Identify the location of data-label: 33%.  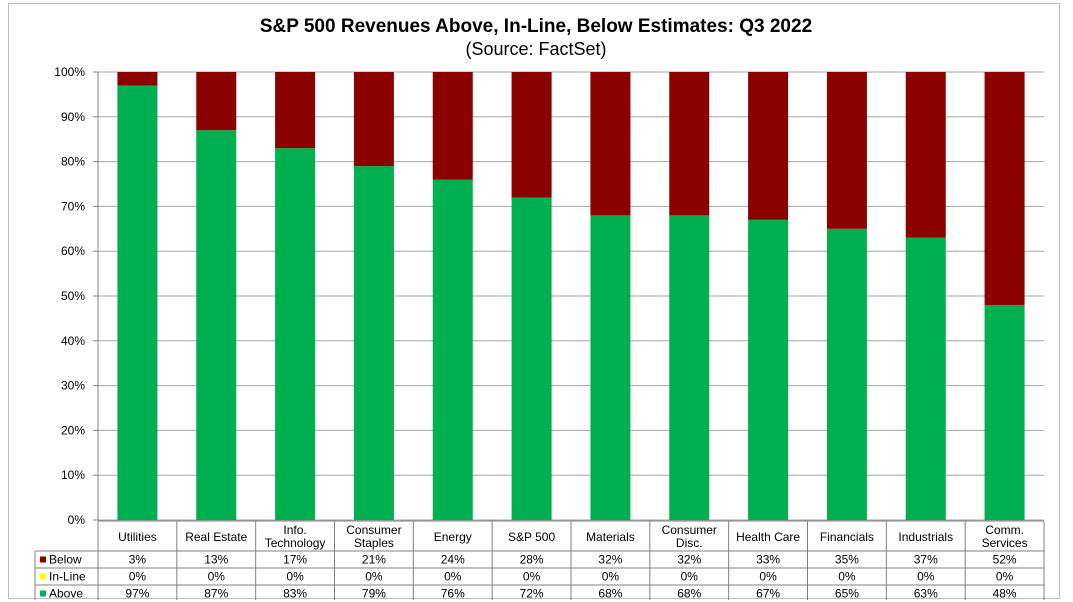
(768, 560).